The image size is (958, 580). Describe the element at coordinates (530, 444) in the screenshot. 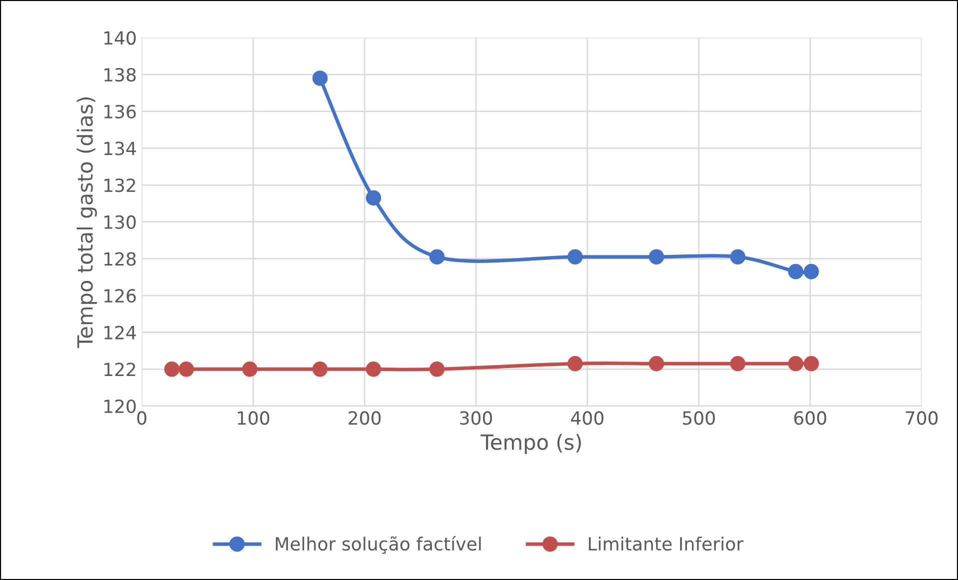

I see `x-axis-title: Tempo (s)` at that location.